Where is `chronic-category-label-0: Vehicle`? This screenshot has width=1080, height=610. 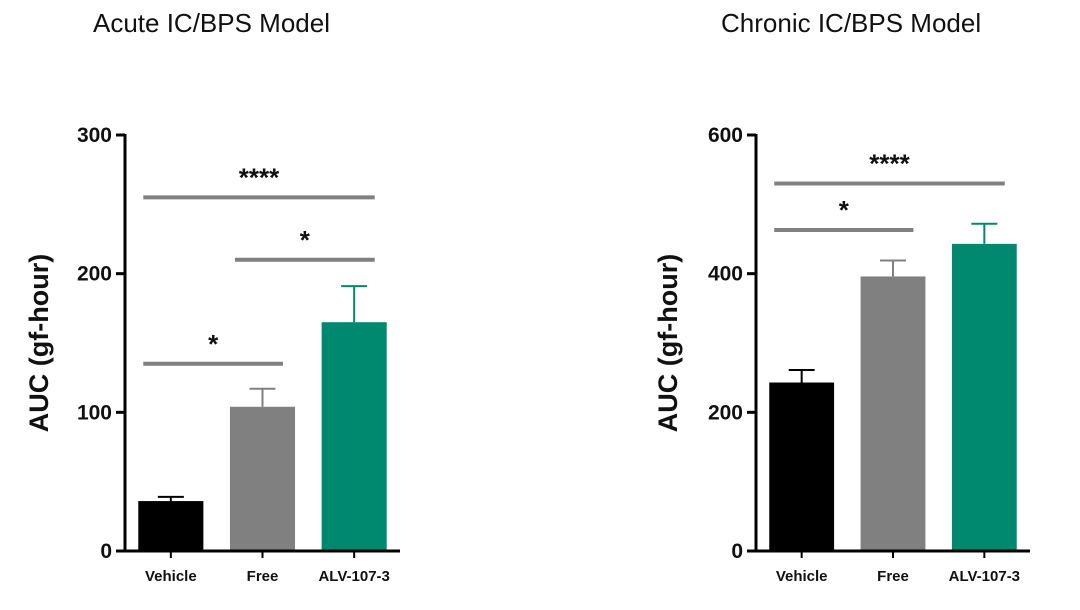
chronic-category-label-0: Vehicle is located at coordinates (802, 576).